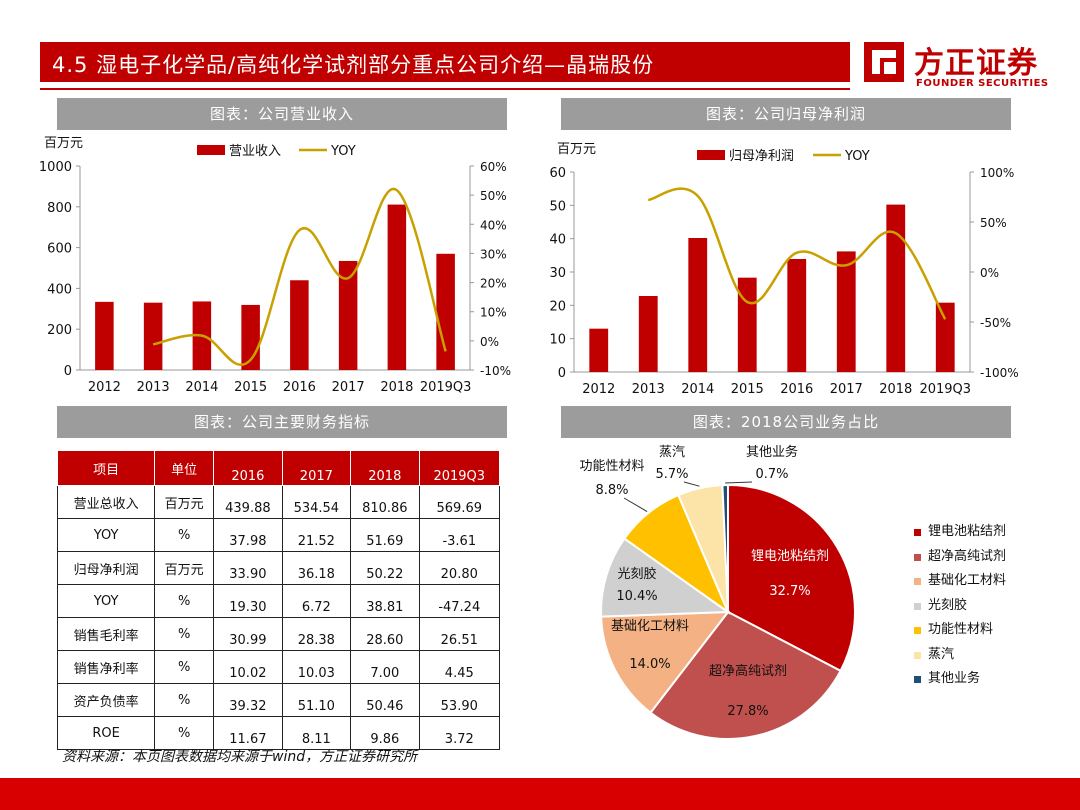  I want to click on table-cell: 11.67, so click(248, 733).